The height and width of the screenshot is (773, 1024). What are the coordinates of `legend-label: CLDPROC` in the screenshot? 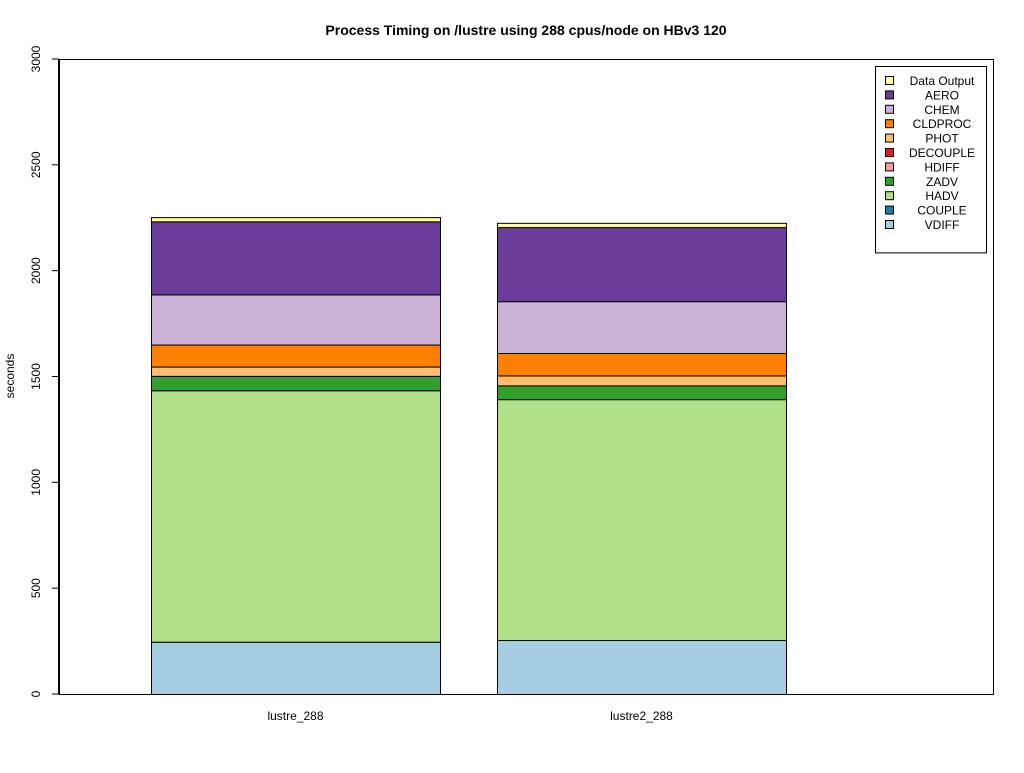 It's located at (942, 124).